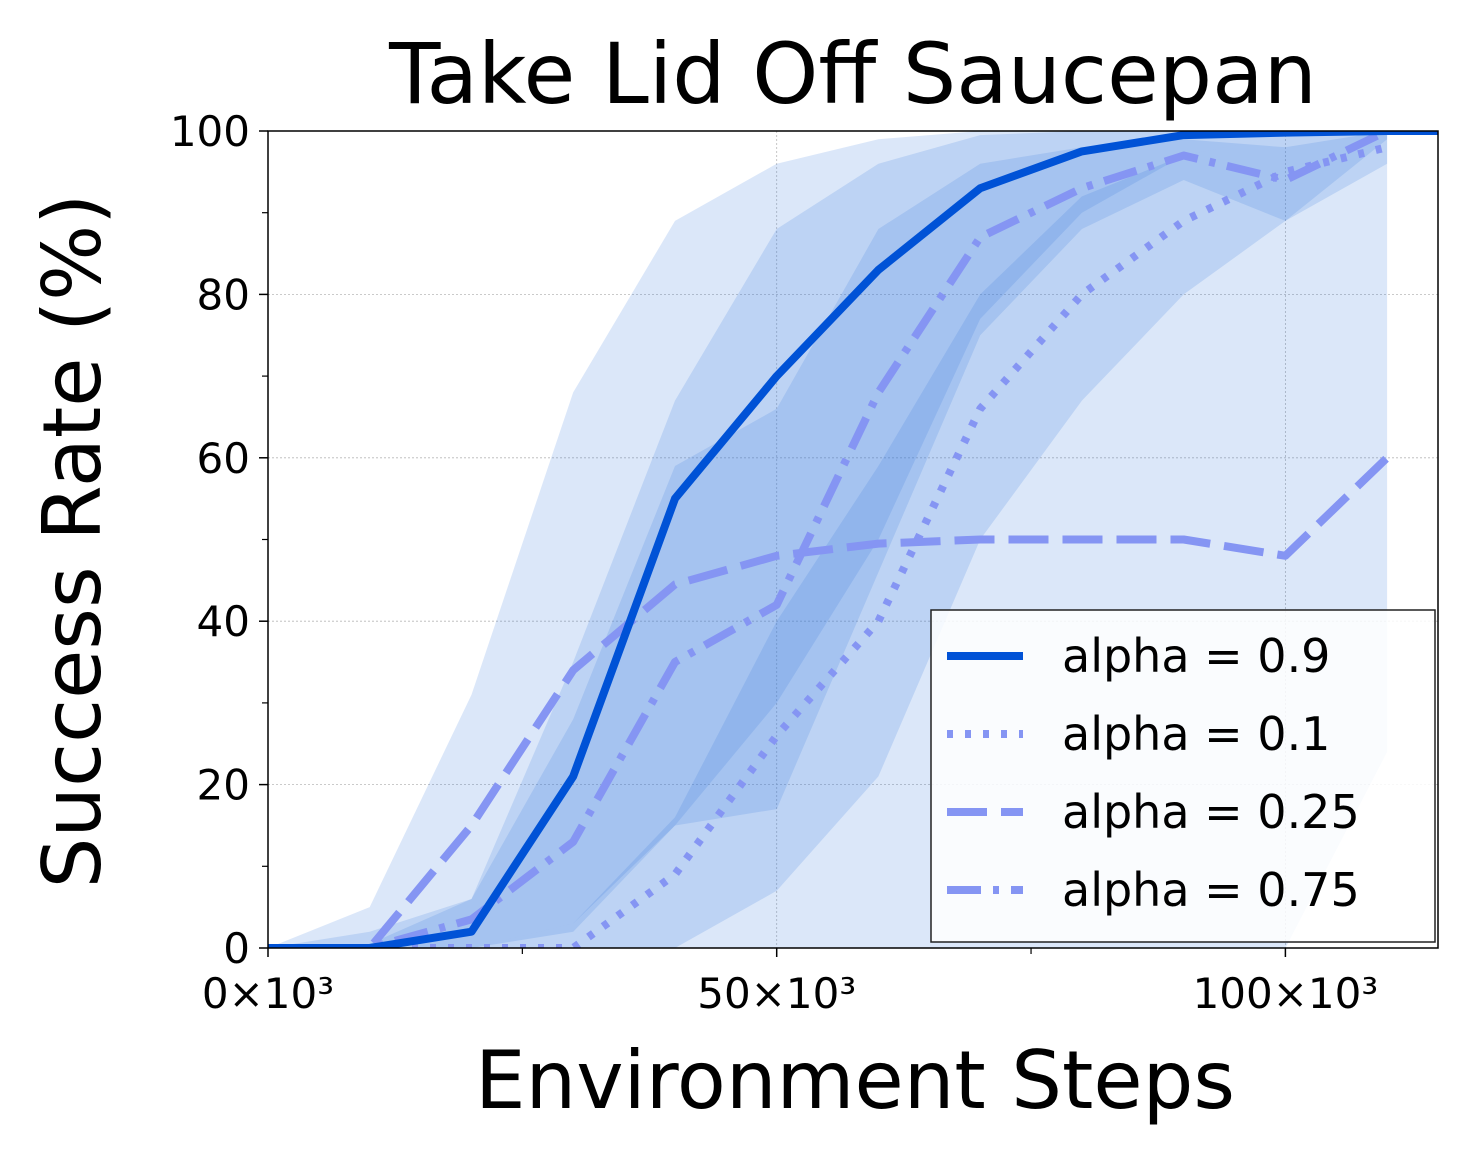 This screenshot has width=1470, height=1170. What do you see at coordinates (223, 785) in the screenshot?
I see `y-tick-label: 20` at bounding box center [223, 785].